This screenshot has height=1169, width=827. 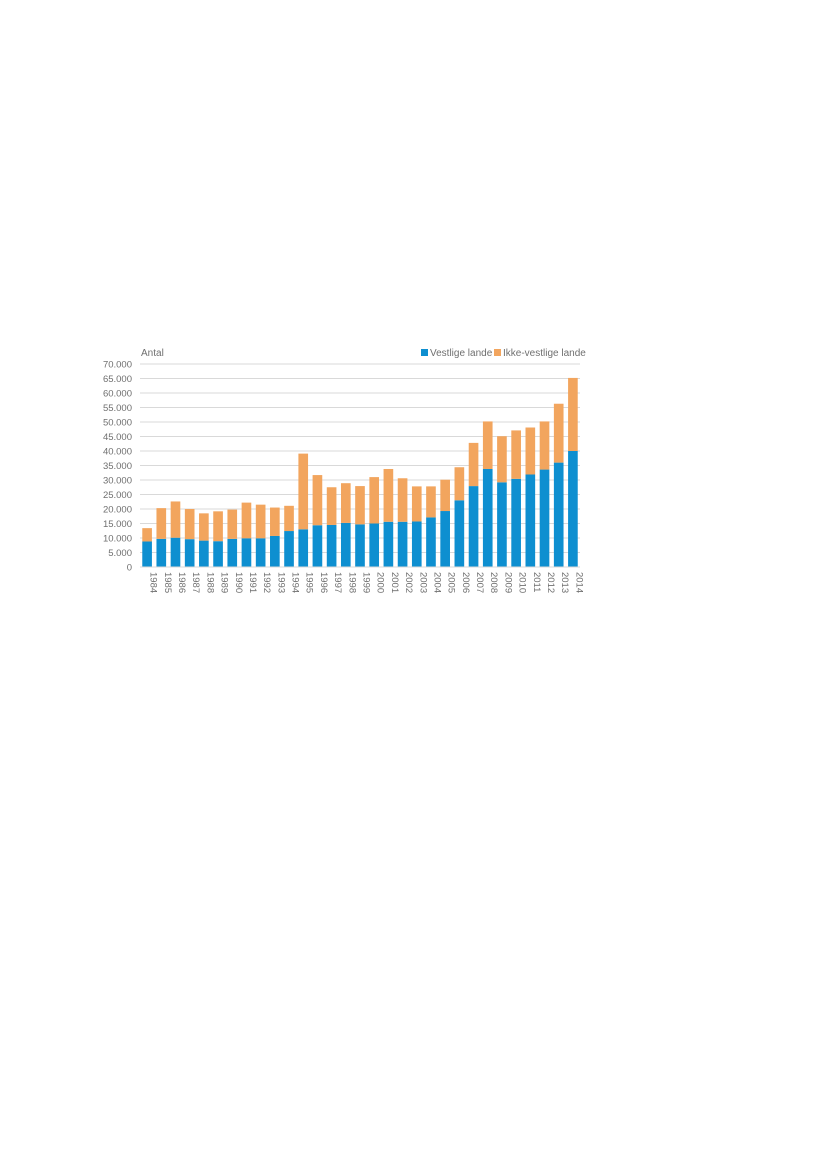 What do you see at coordinates (246, 520) in the screenshot?
I see `bar-ikke-vestlige-1991` at bounding box center [246, 520].